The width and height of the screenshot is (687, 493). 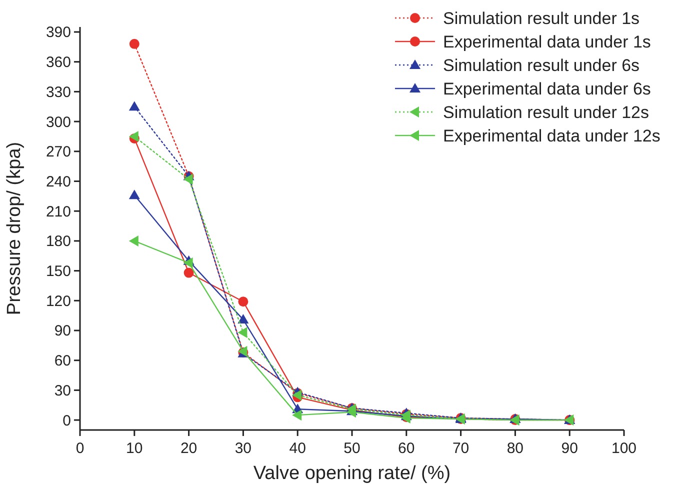 I want to click on y-tick-label: 300, so click(x=58, y=122).